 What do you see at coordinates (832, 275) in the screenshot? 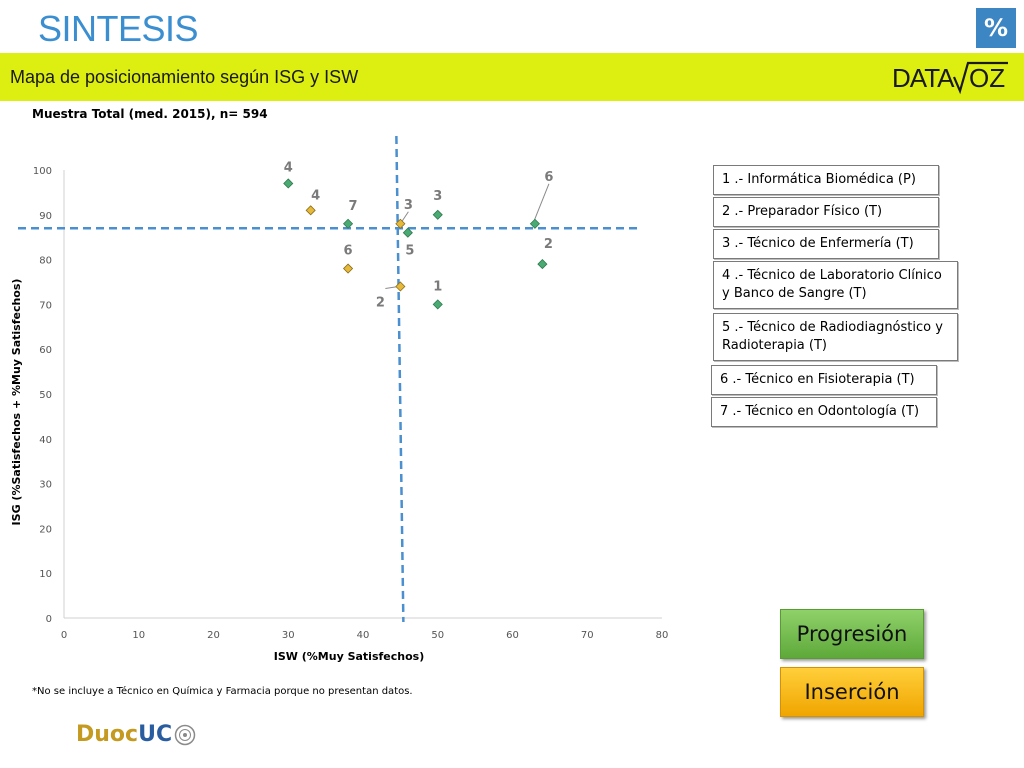
I see `legend-item-4-line1: 4 .- Técnico de Laboratorio Clínico` at bounding box center [832, 275].